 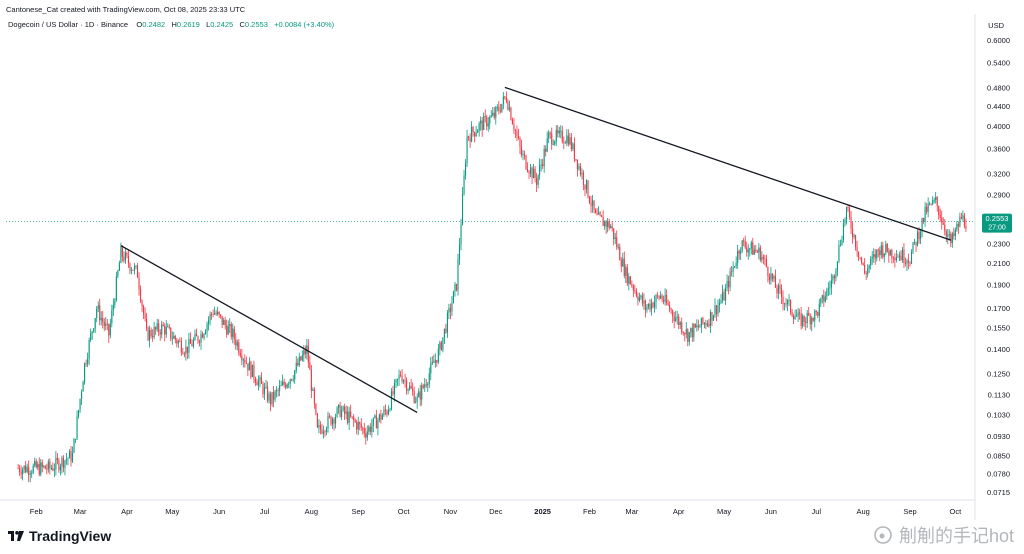 What do you see at coordinates (139, 24) in the screenshot?
I see `open-label: O` at bounding box center [139, 24].